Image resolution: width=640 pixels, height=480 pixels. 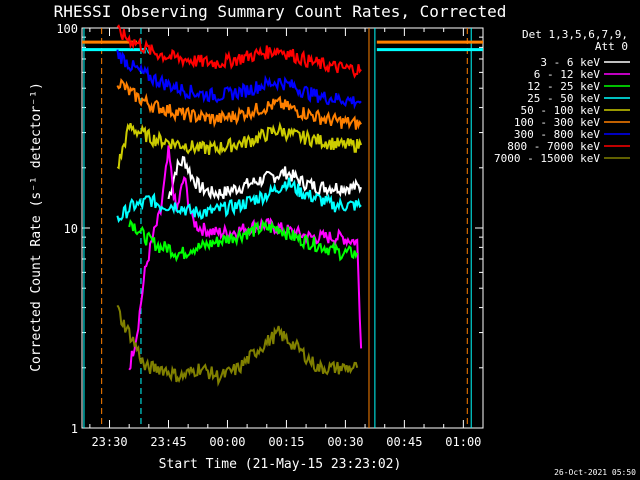 I want to click on series-line-12-25-kev, so click(x=243, y=240).